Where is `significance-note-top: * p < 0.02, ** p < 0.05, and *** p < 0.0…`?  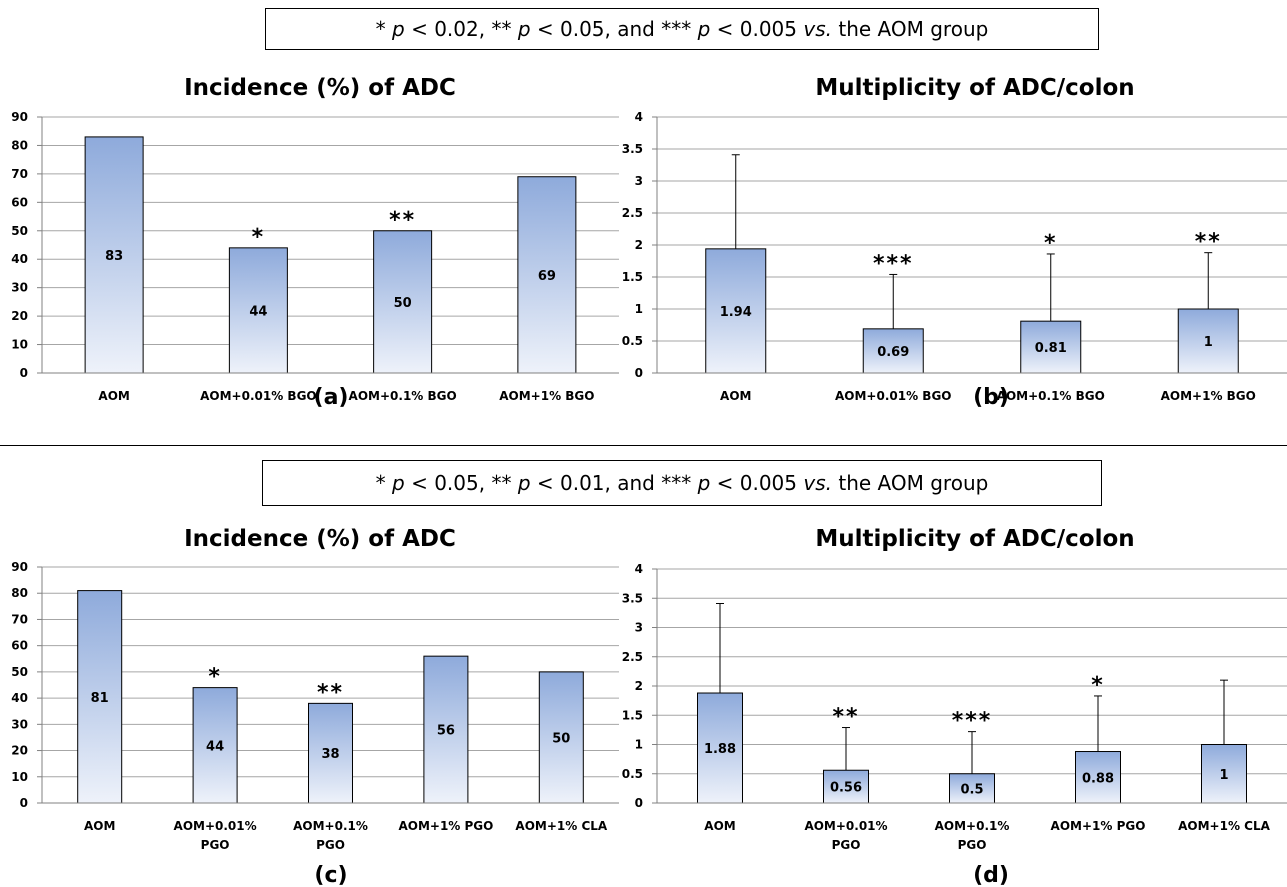
significance-note-top: * p < 0.02, ** p < 0.05, and *** p < 0.0… is located at coordinates (682, 29).